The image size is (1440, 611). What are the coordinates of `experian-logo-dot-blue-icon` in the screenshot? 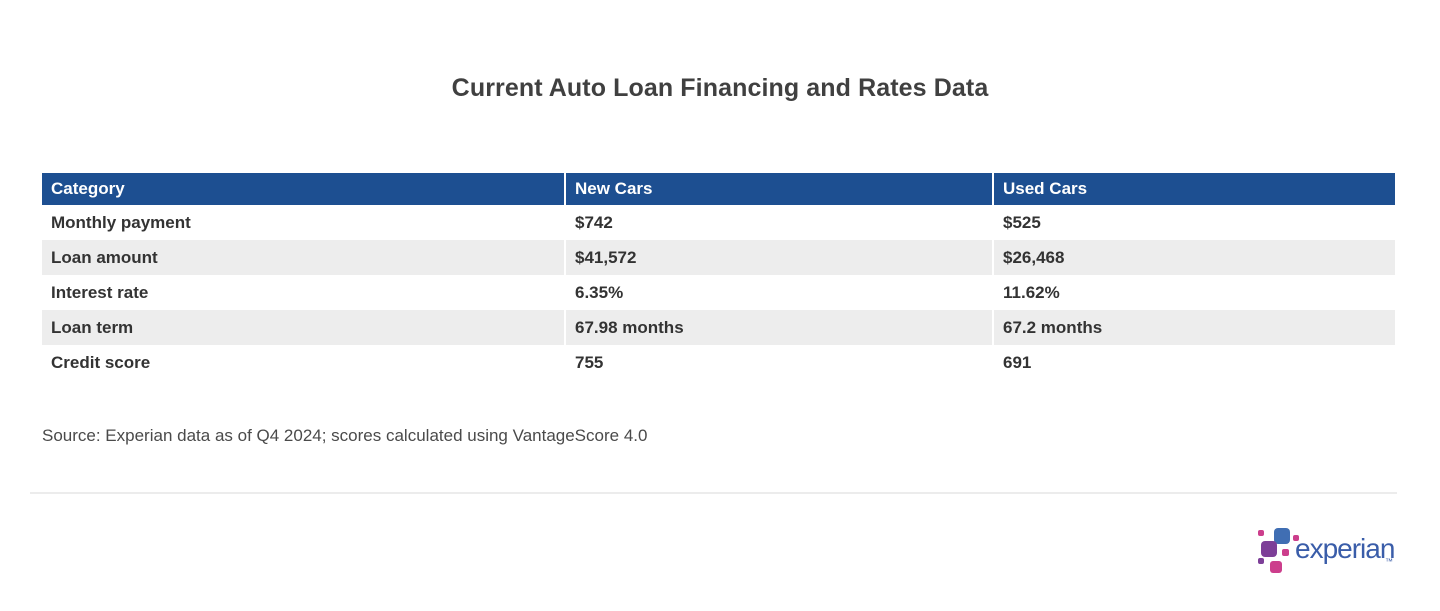 It's located at (1282, 536).